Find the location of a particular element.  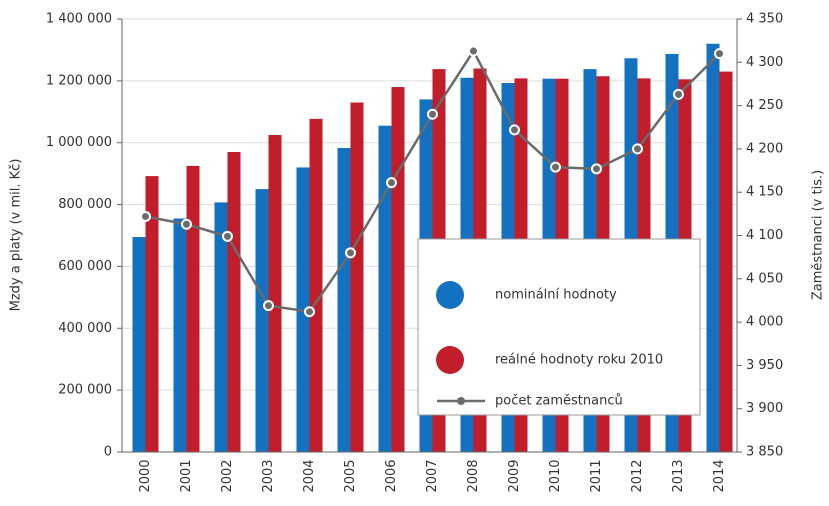

legend-label: nominální hodnoty is located at coordinates (556, 295).